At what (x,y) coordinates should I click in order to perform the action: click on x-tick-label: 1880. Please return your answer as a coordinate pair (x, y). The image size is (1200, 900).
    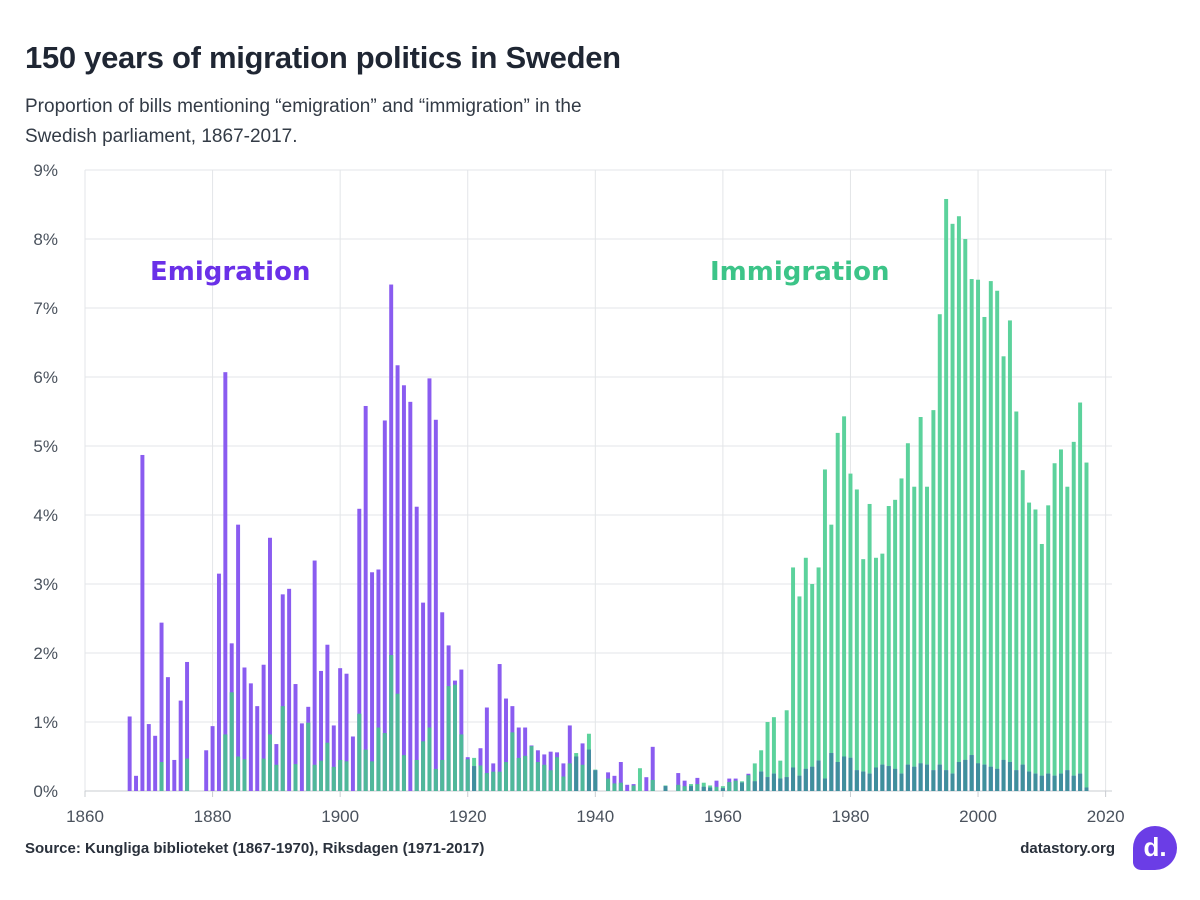
    Looking at the image, I should click on (213, 816).